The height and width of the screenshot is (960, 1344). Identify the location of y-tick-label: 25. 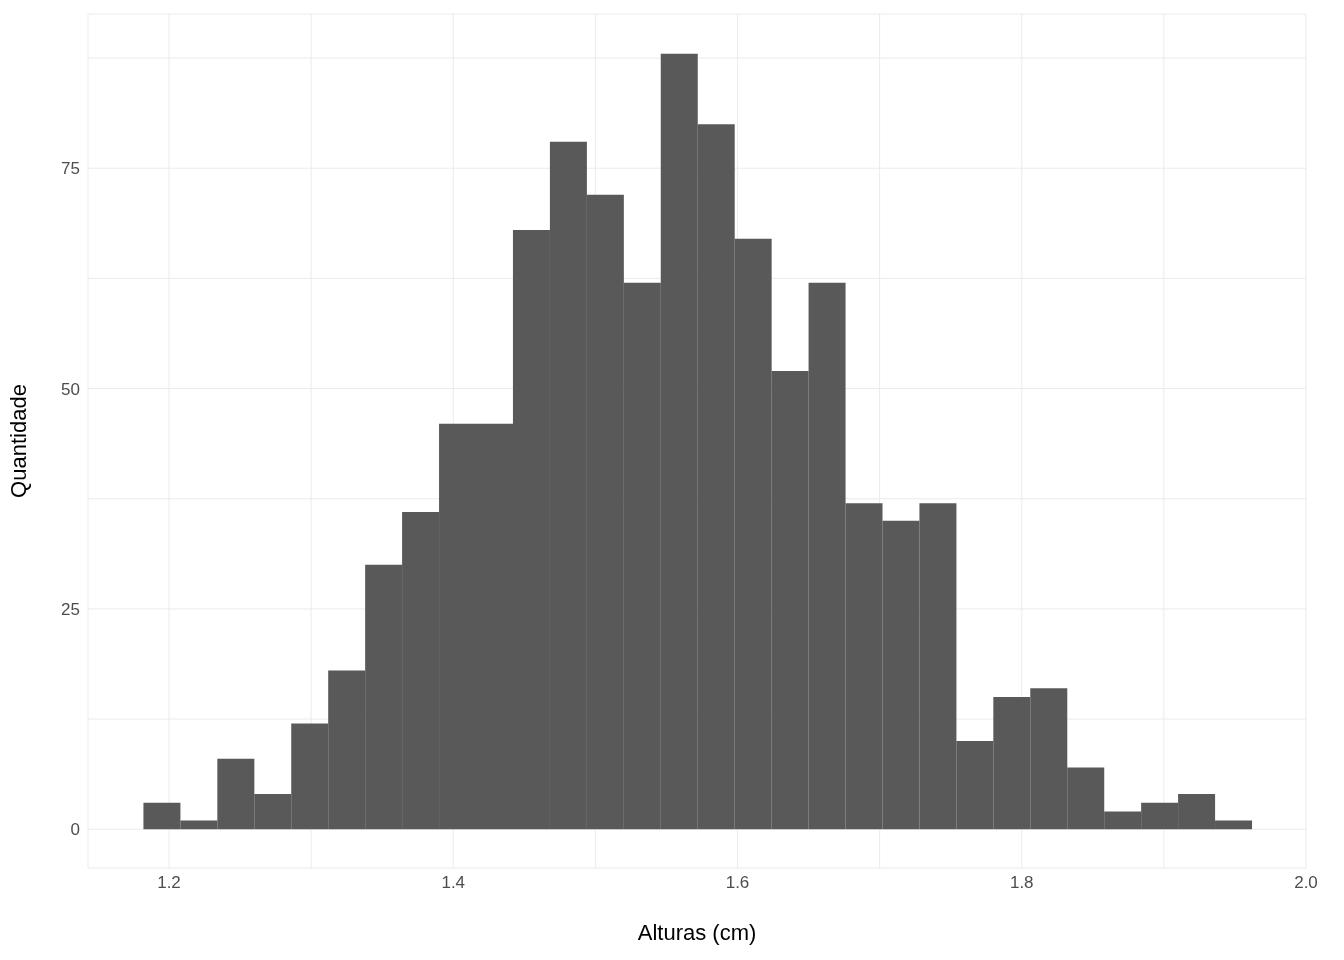
(70, 609).